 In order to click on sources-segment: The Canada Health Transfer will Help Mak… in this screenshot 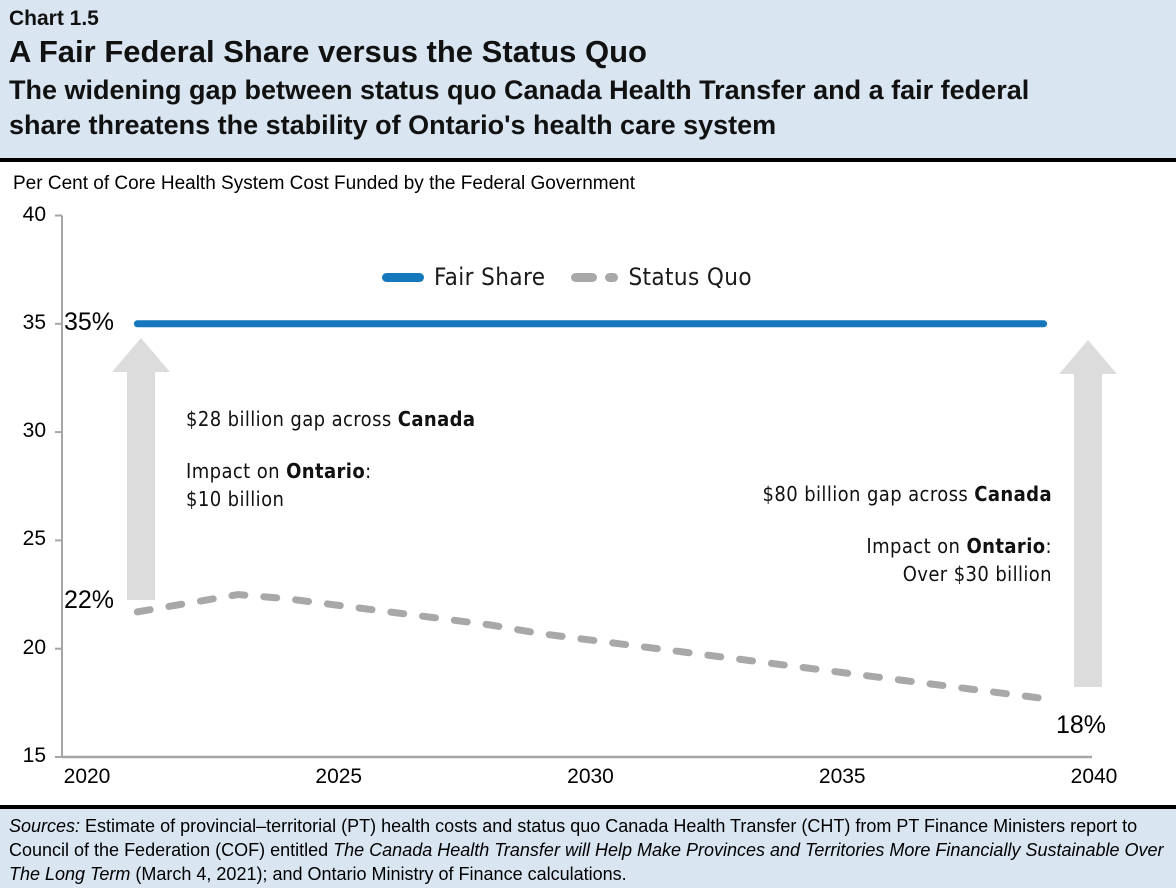, I will do `click(586, 862)`.